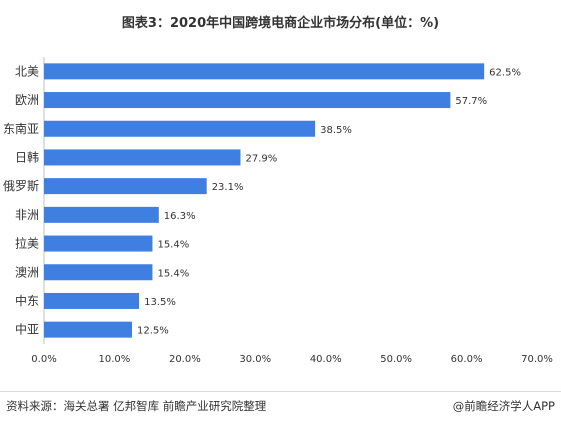 The height and width of the screenshot is (426, 561). I want to click on x-tick-label: 20.0%, so click(185, 359).